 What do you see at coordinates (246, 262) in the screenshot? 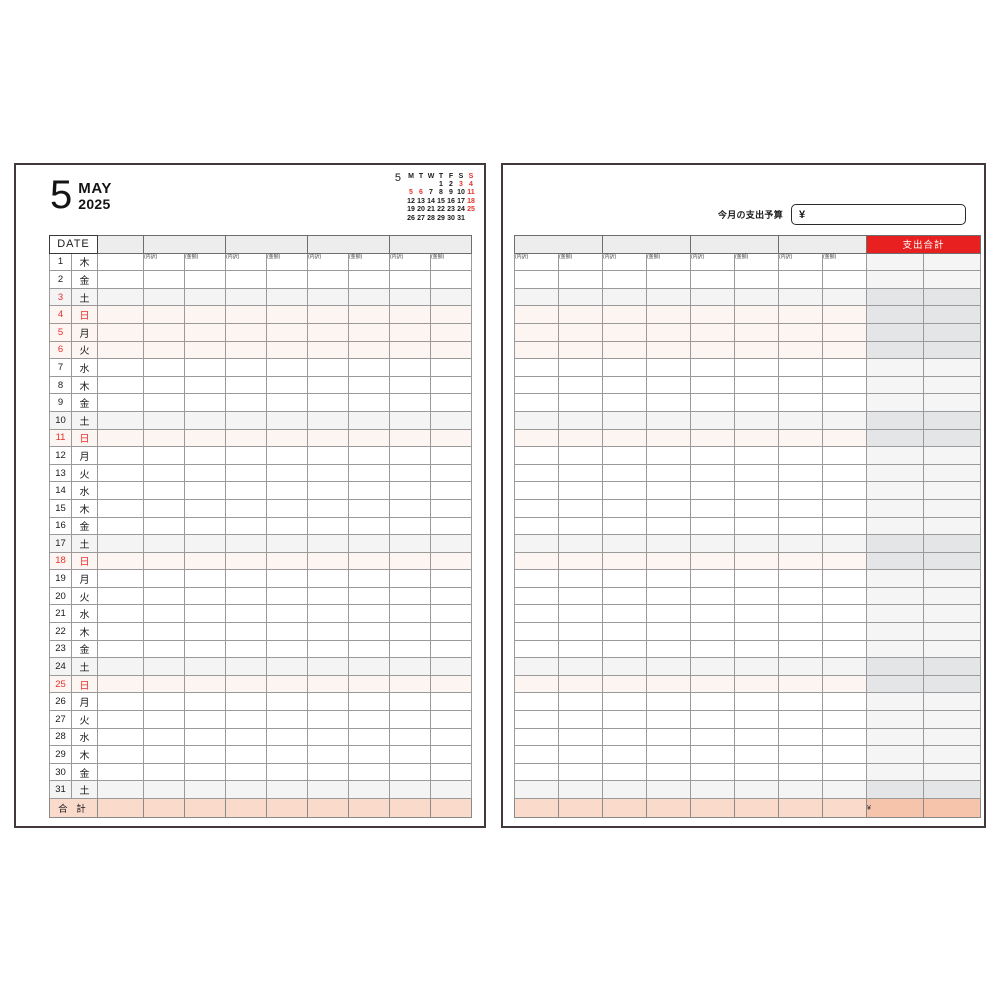
I see `left-breakdown-cell-g2: (内訳)` at bounding box center [246, 262].